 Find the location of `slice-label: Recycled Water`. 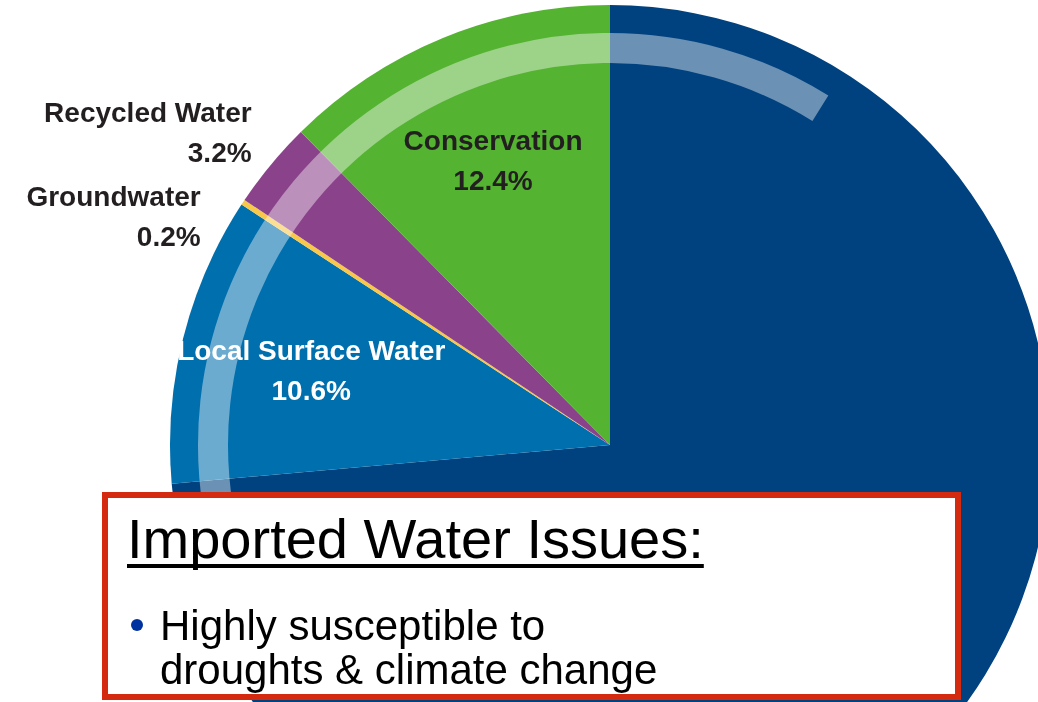

slice-label: Recycled Water is located at coordinates (148, 113).